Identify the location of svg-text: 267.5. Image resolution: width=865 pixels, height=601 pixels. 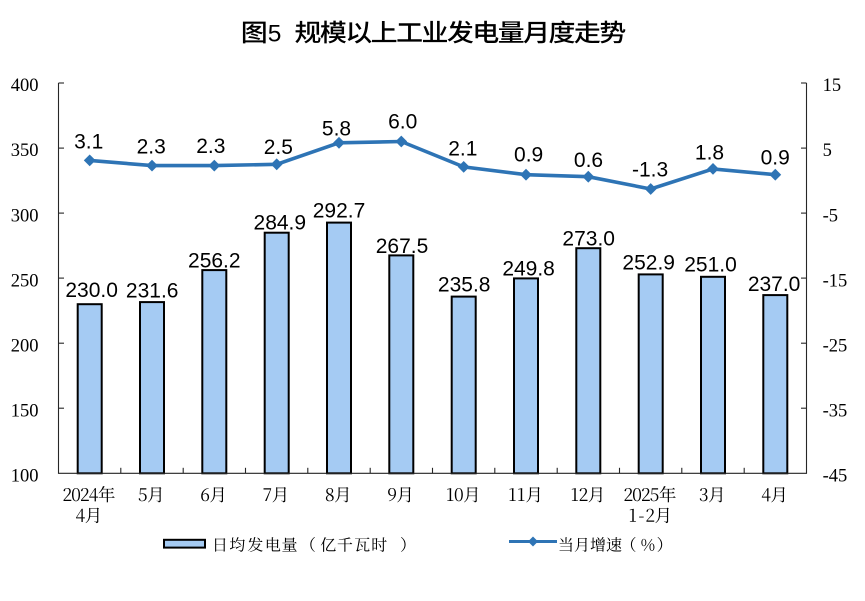
(402, 246).